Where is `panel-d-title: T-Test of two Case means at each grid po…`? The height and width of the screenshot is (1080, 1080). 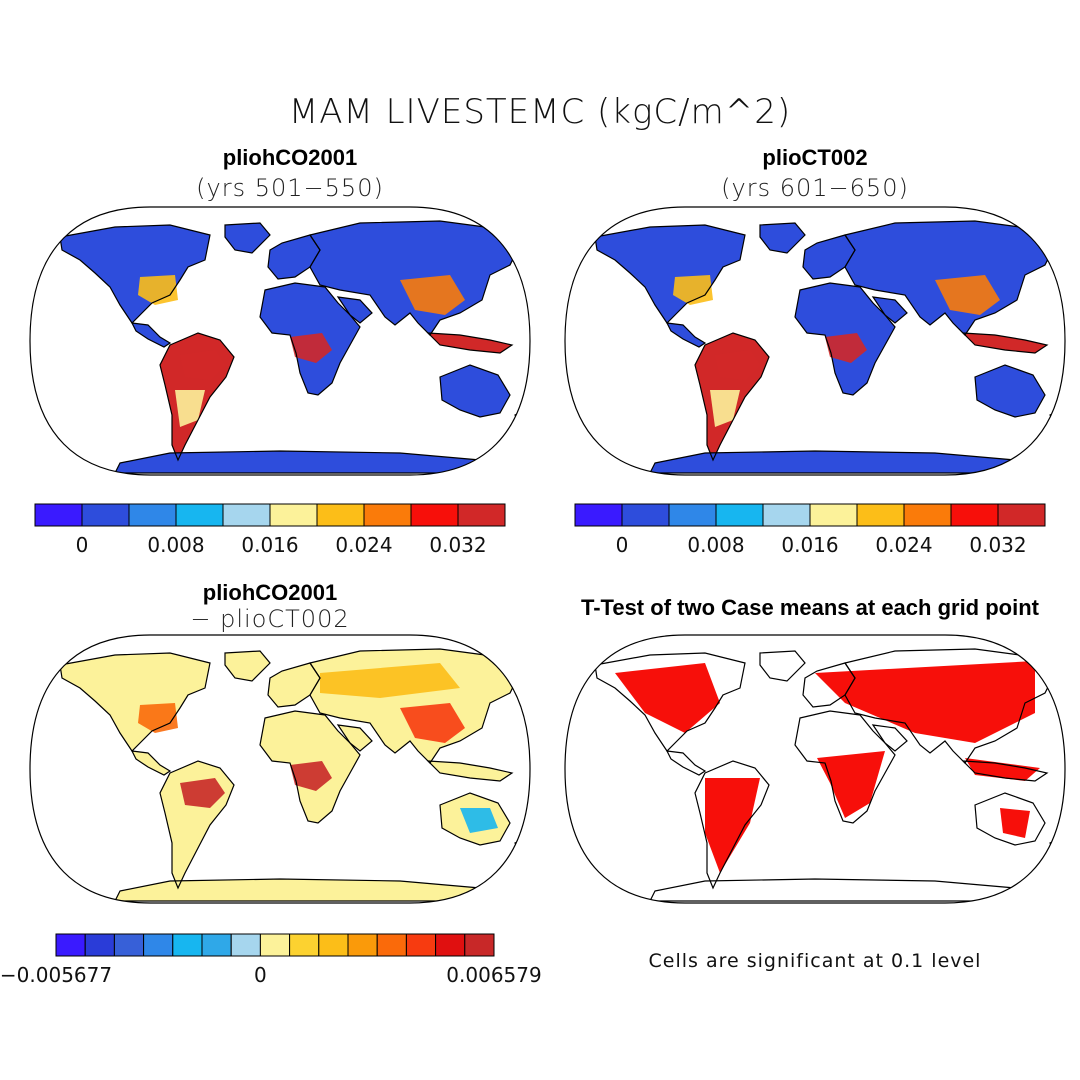
panel-d-title: T-Test of two Case means at each grid po… is located at coordinates (809, 607).